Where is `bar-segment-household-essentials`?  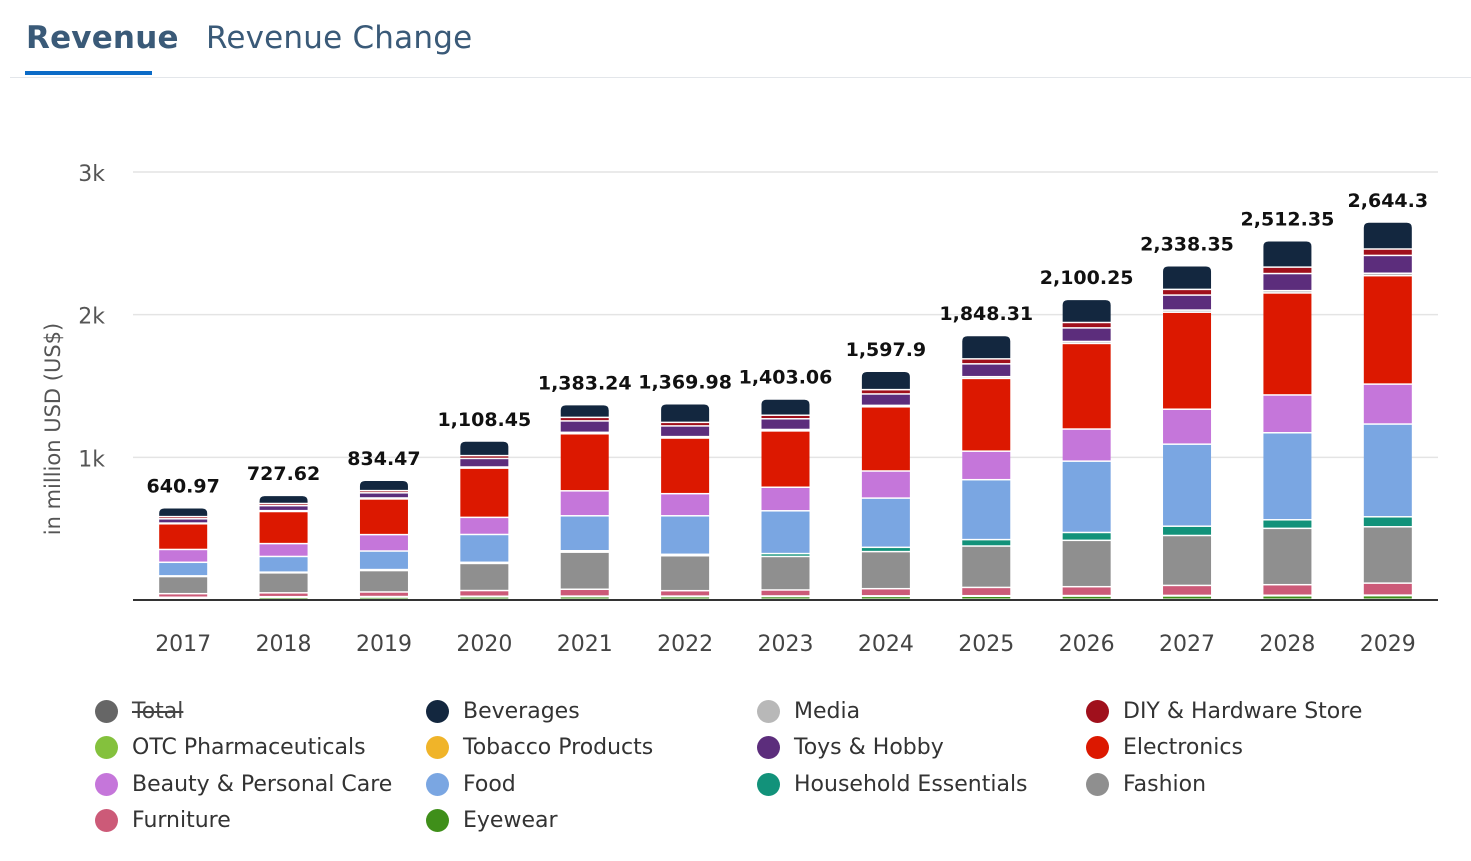
bar-segment-household-essentials is located at coordinates (1387, 522).